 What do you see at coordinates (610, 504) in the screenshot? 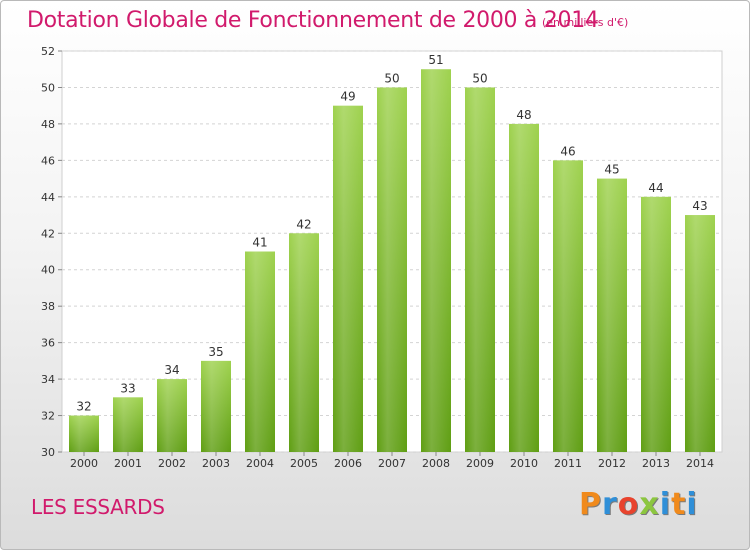
I see `logo-letter: r` at bounding box center [610, 504].